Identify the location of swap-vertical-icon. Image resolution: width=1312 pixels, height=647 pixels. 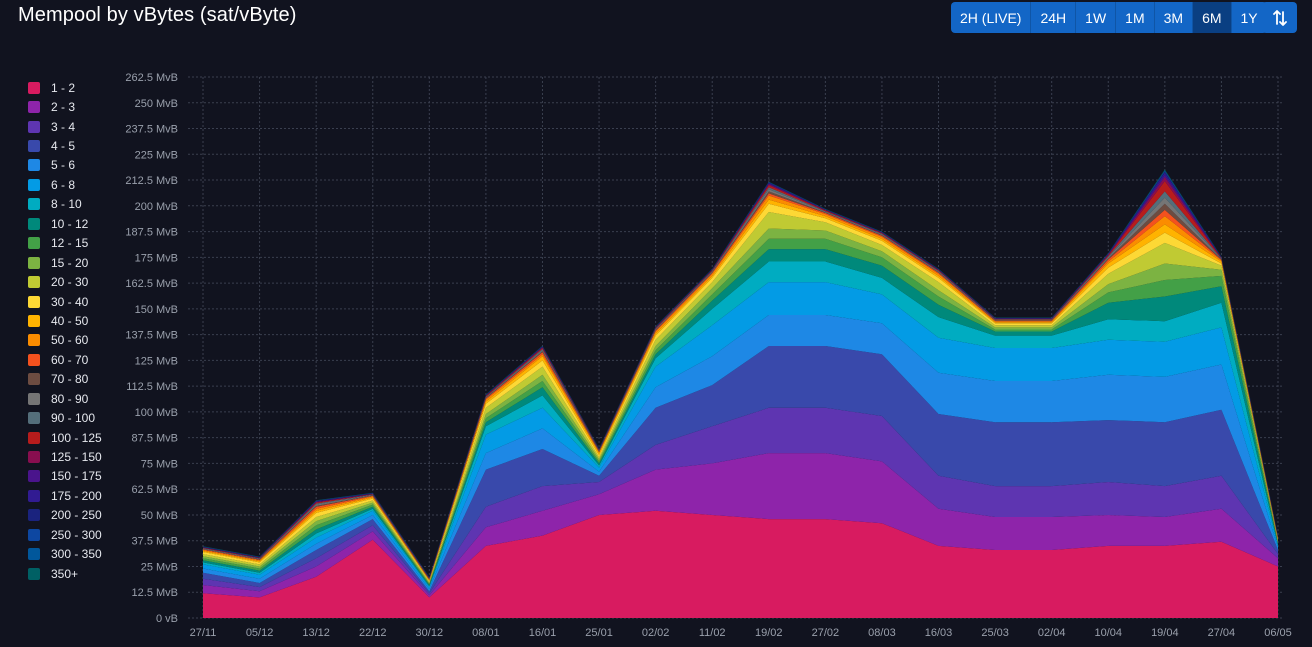
(1279, 17).